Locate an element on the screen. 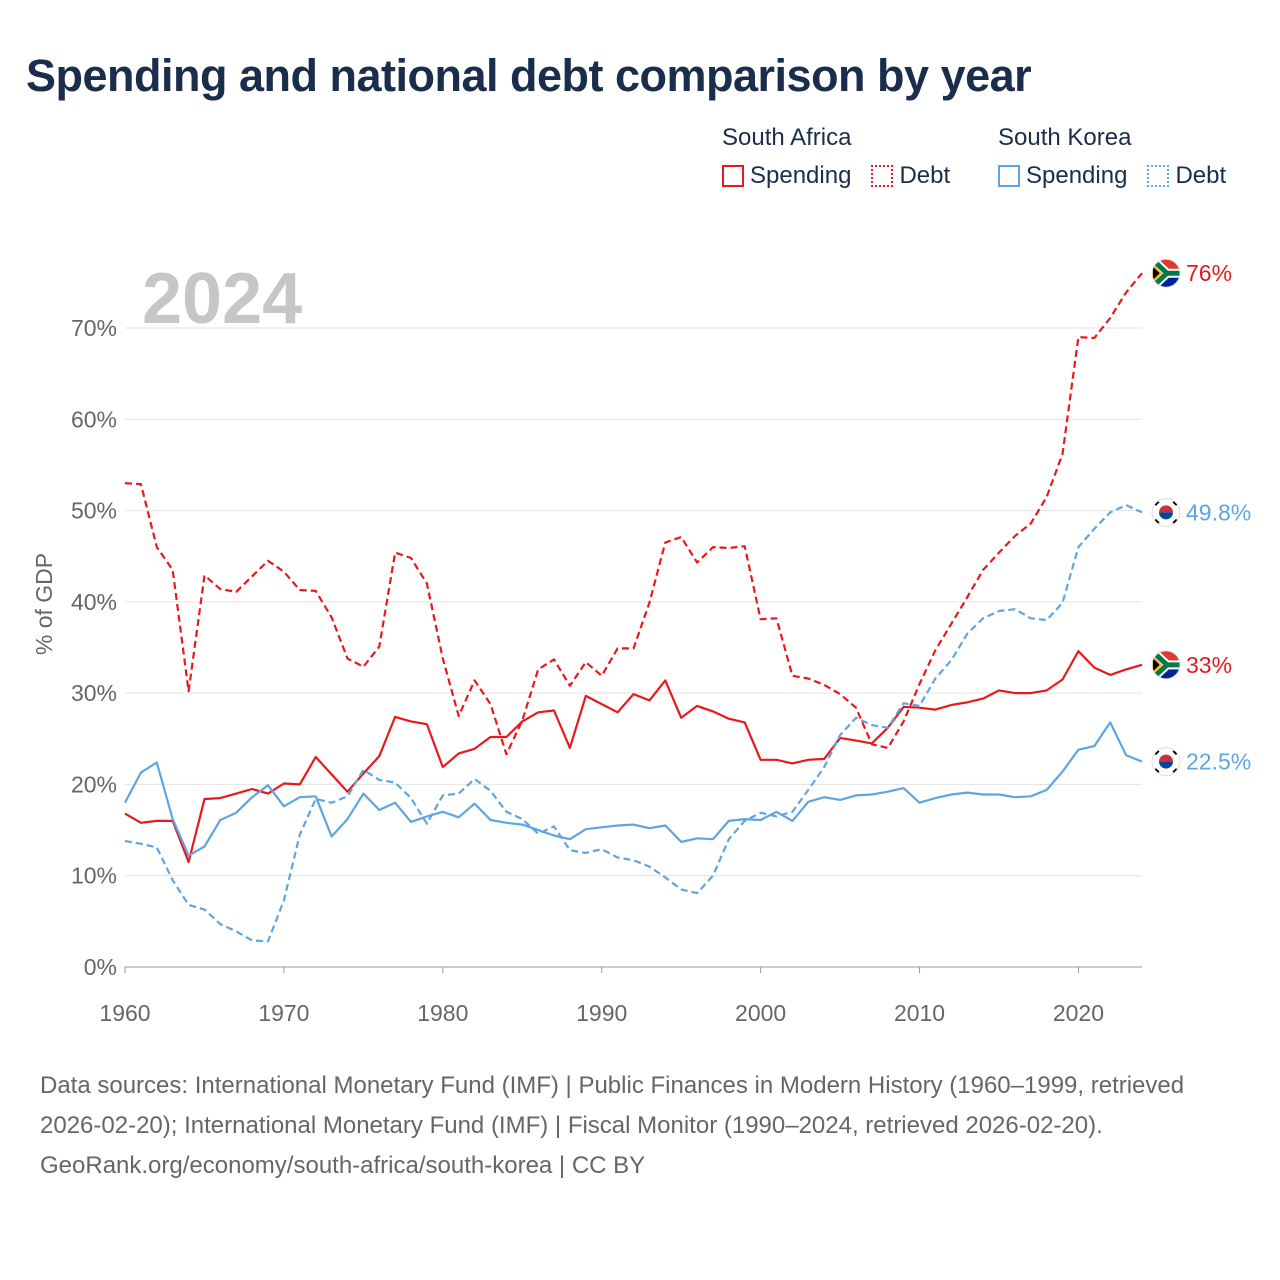 The width and height of the screenshot is (1280, 1280). end-value-label: 22.5% is located at coordinates (1218, 762).